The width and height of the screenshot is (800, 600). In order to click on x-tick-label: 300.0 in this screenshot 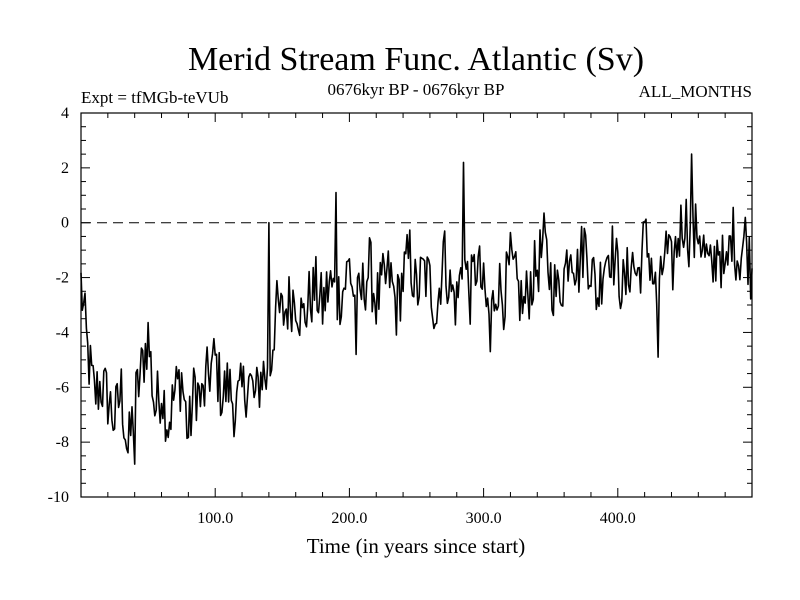, I will do `click(484, 518)`.